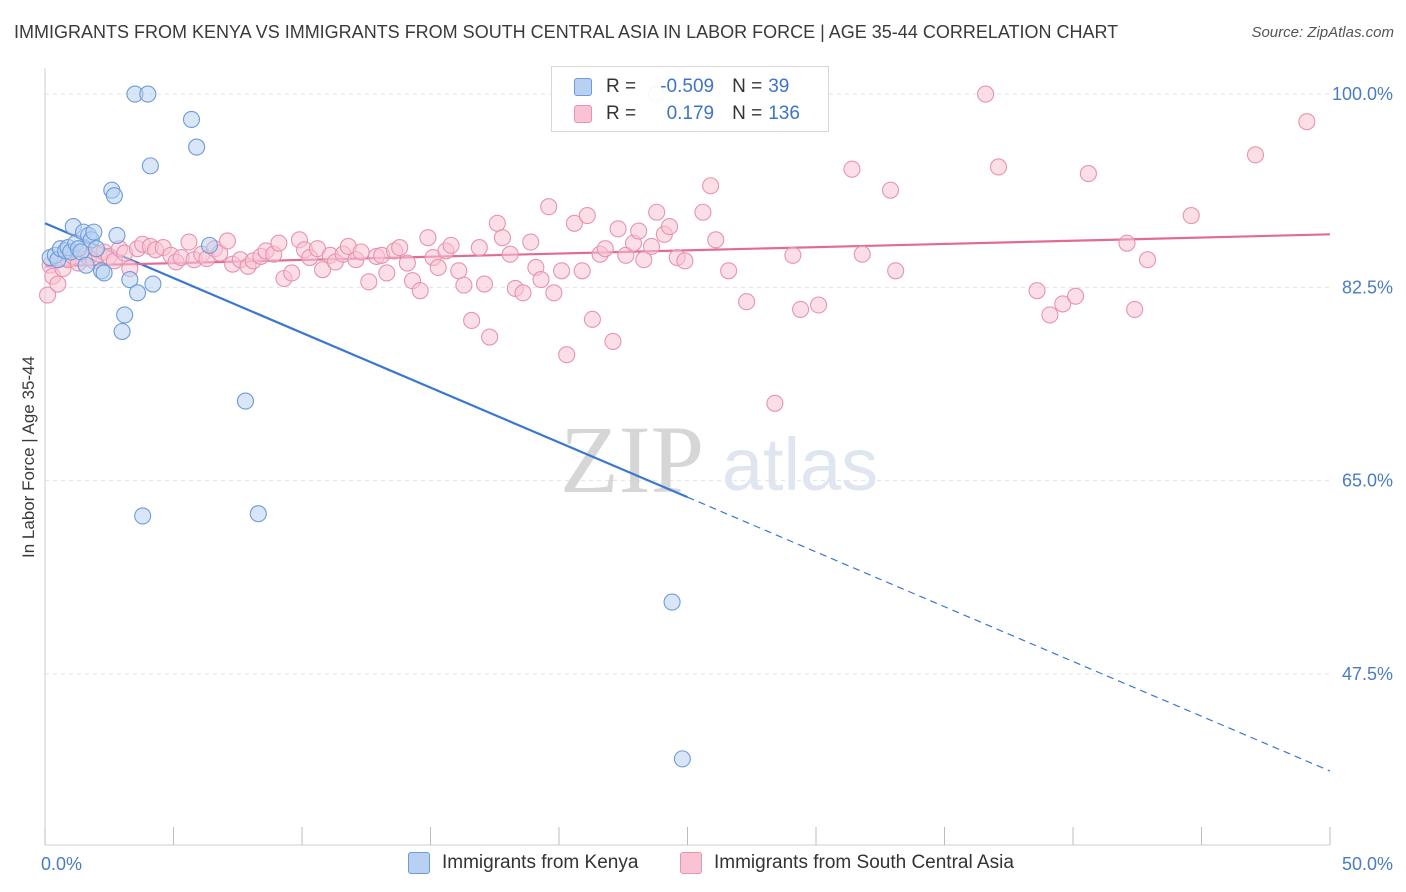  Describe the element at coordinates (691, 863) in the screenshot. I see `legend-swatch-asia` at that location.